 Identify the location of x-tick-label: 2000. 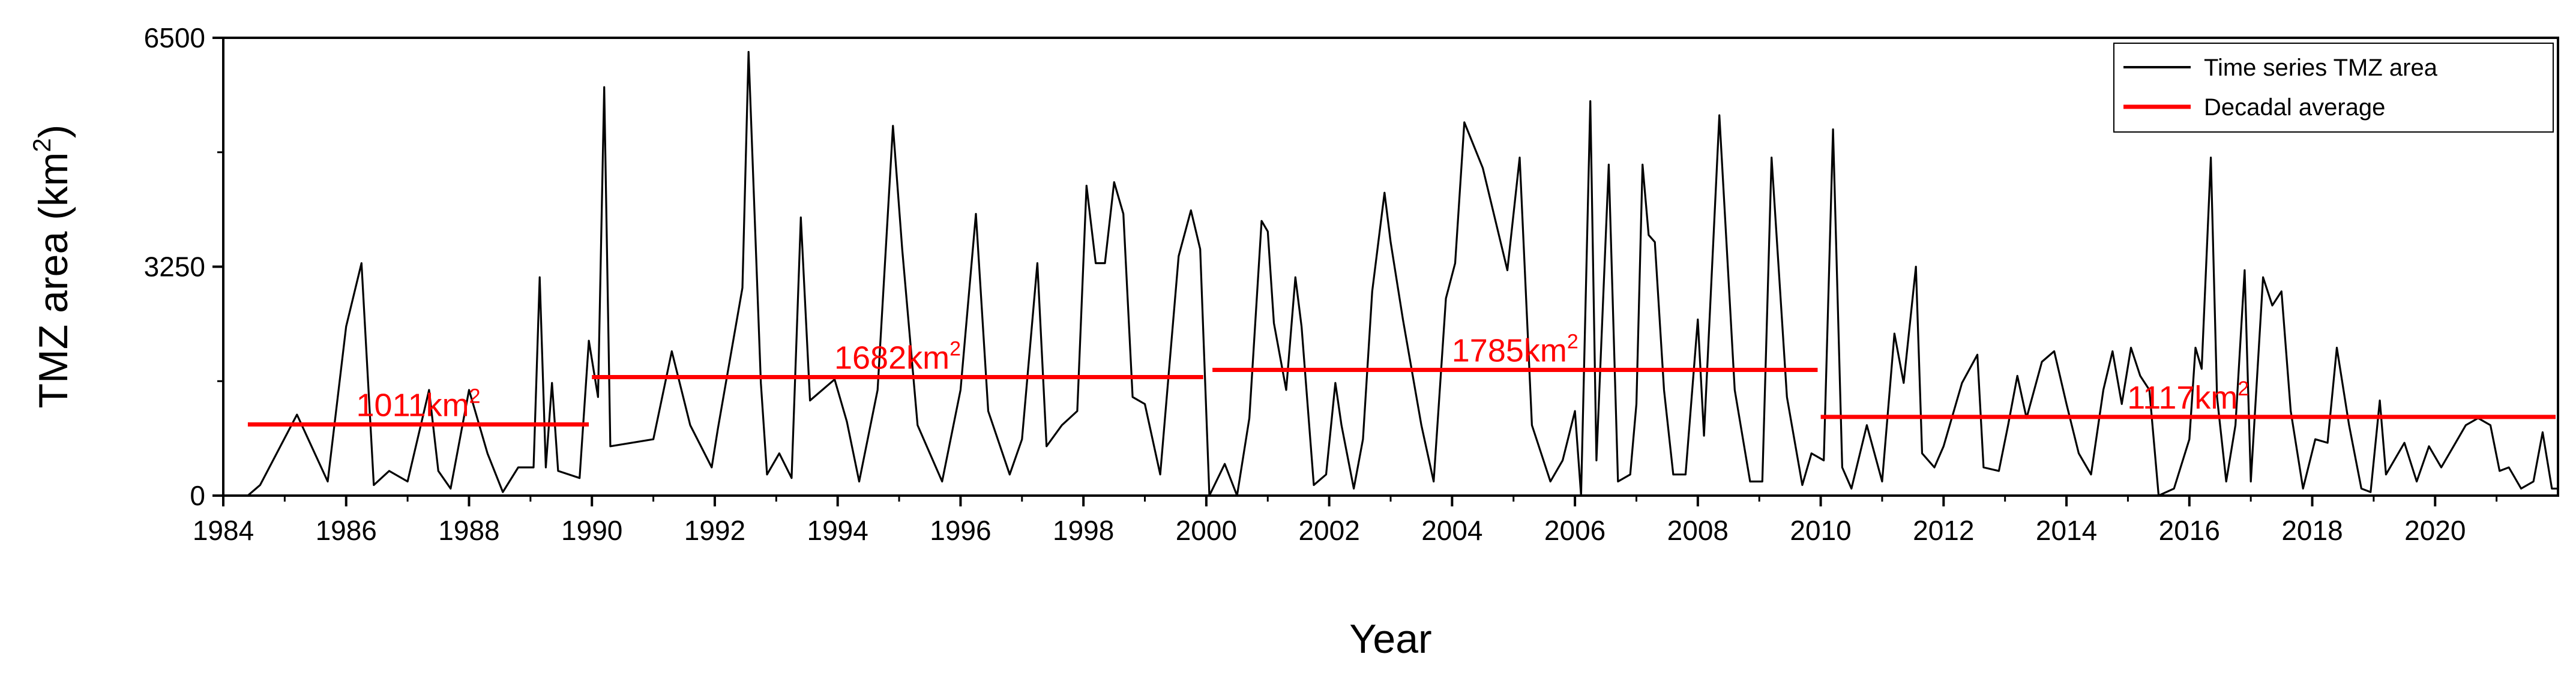
(1206, 530).